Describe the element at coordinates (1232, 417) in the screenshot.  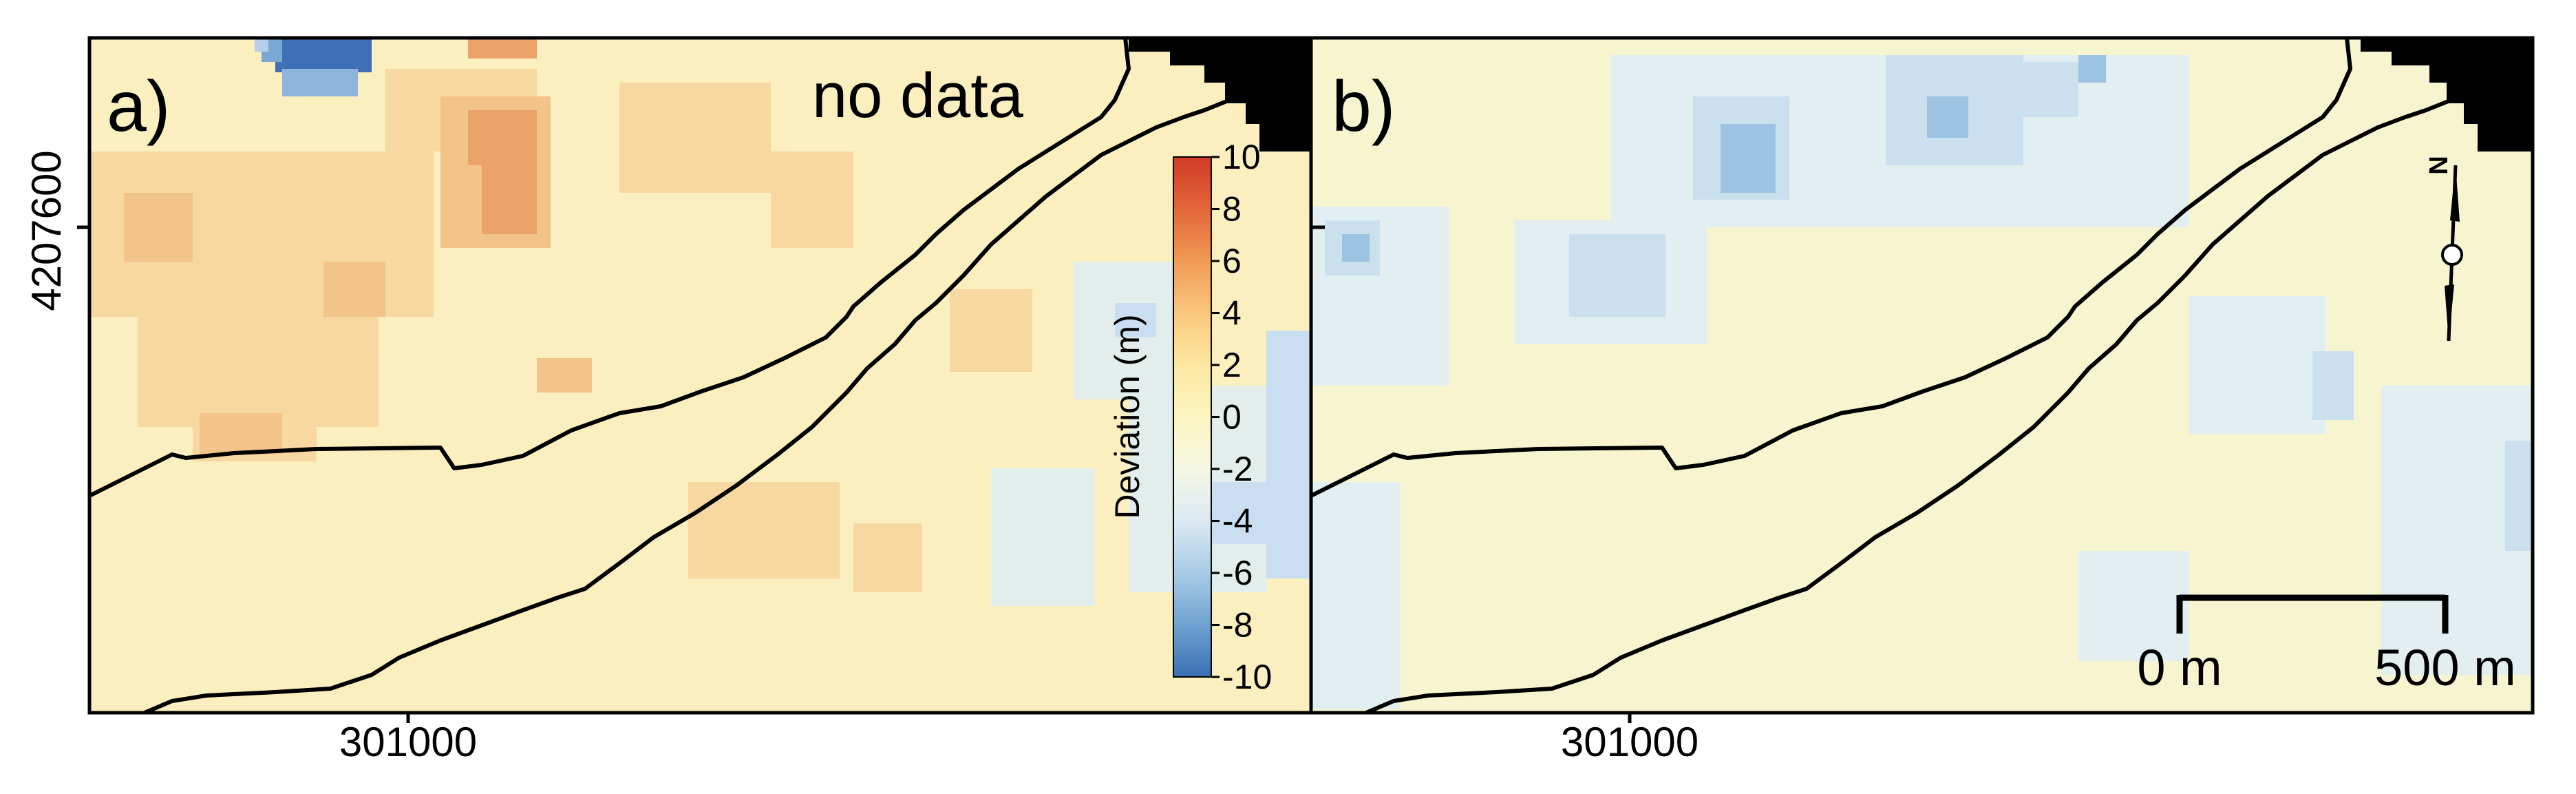
I see `colorbar-tick-label: 0` at that location.